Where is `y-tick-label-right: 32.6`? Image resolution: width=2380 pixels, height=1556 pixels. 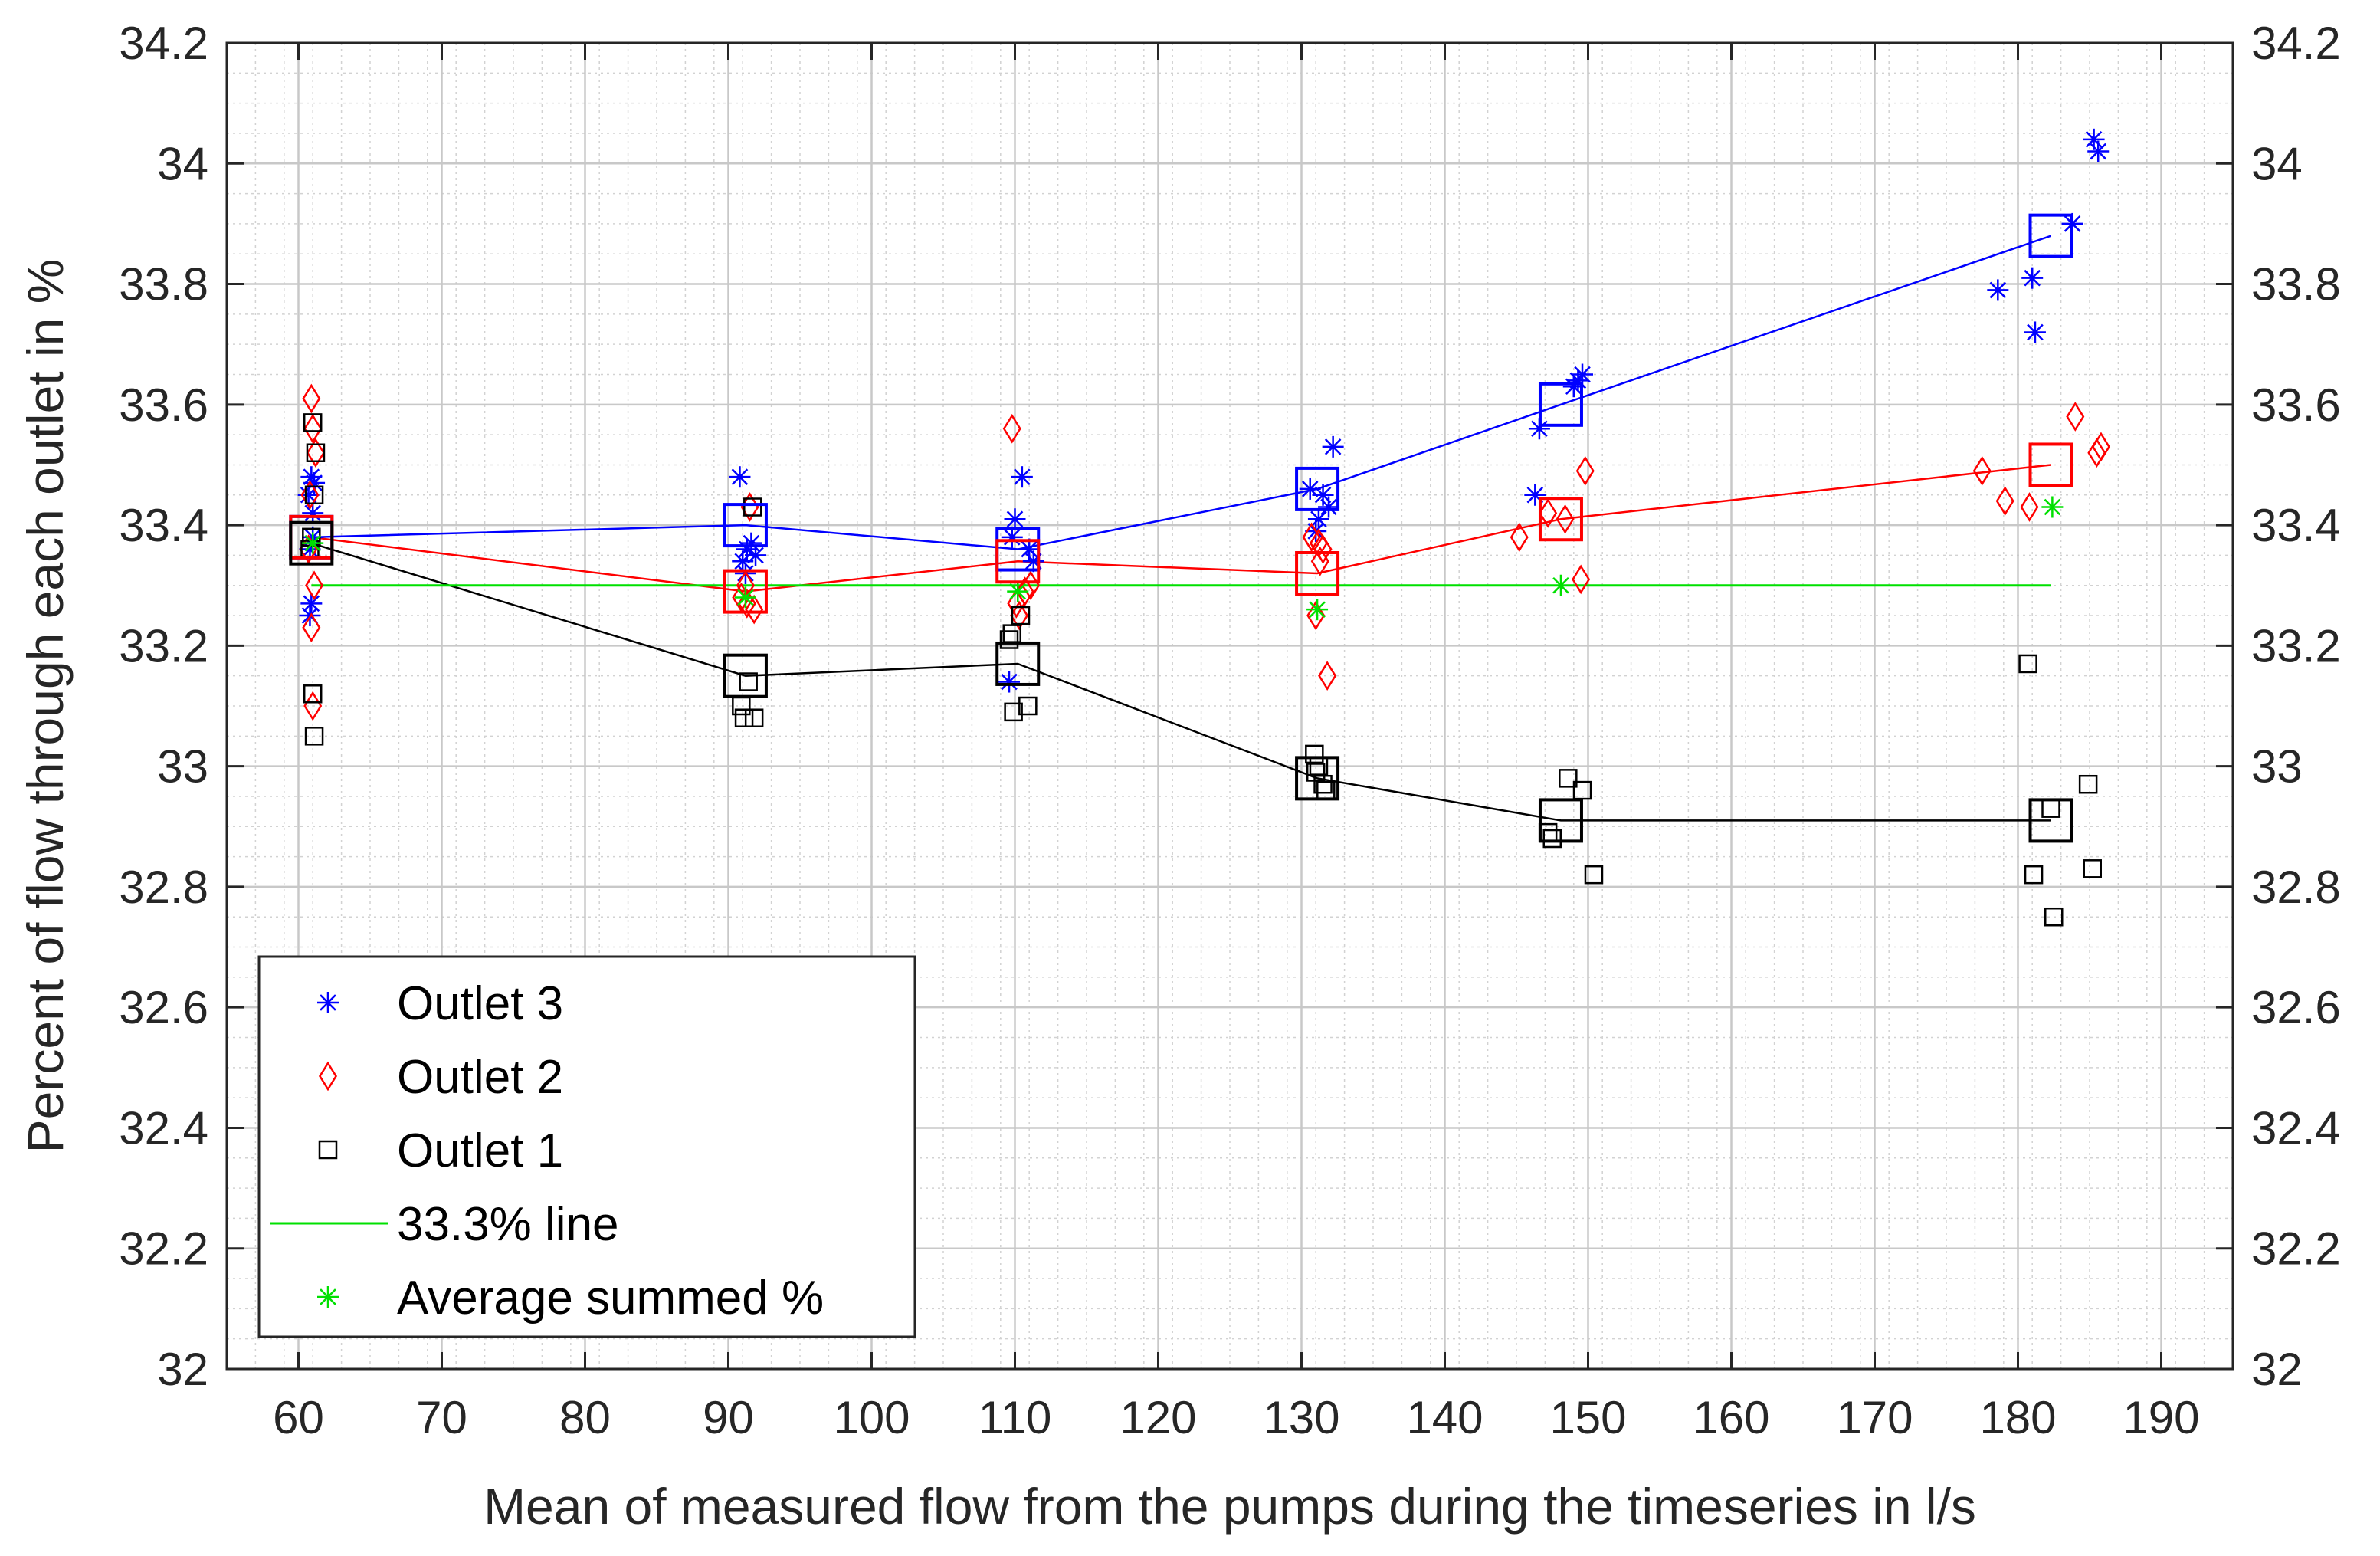 y-tick-label-right: 32.6 is located at coordinates (2296, 1008).